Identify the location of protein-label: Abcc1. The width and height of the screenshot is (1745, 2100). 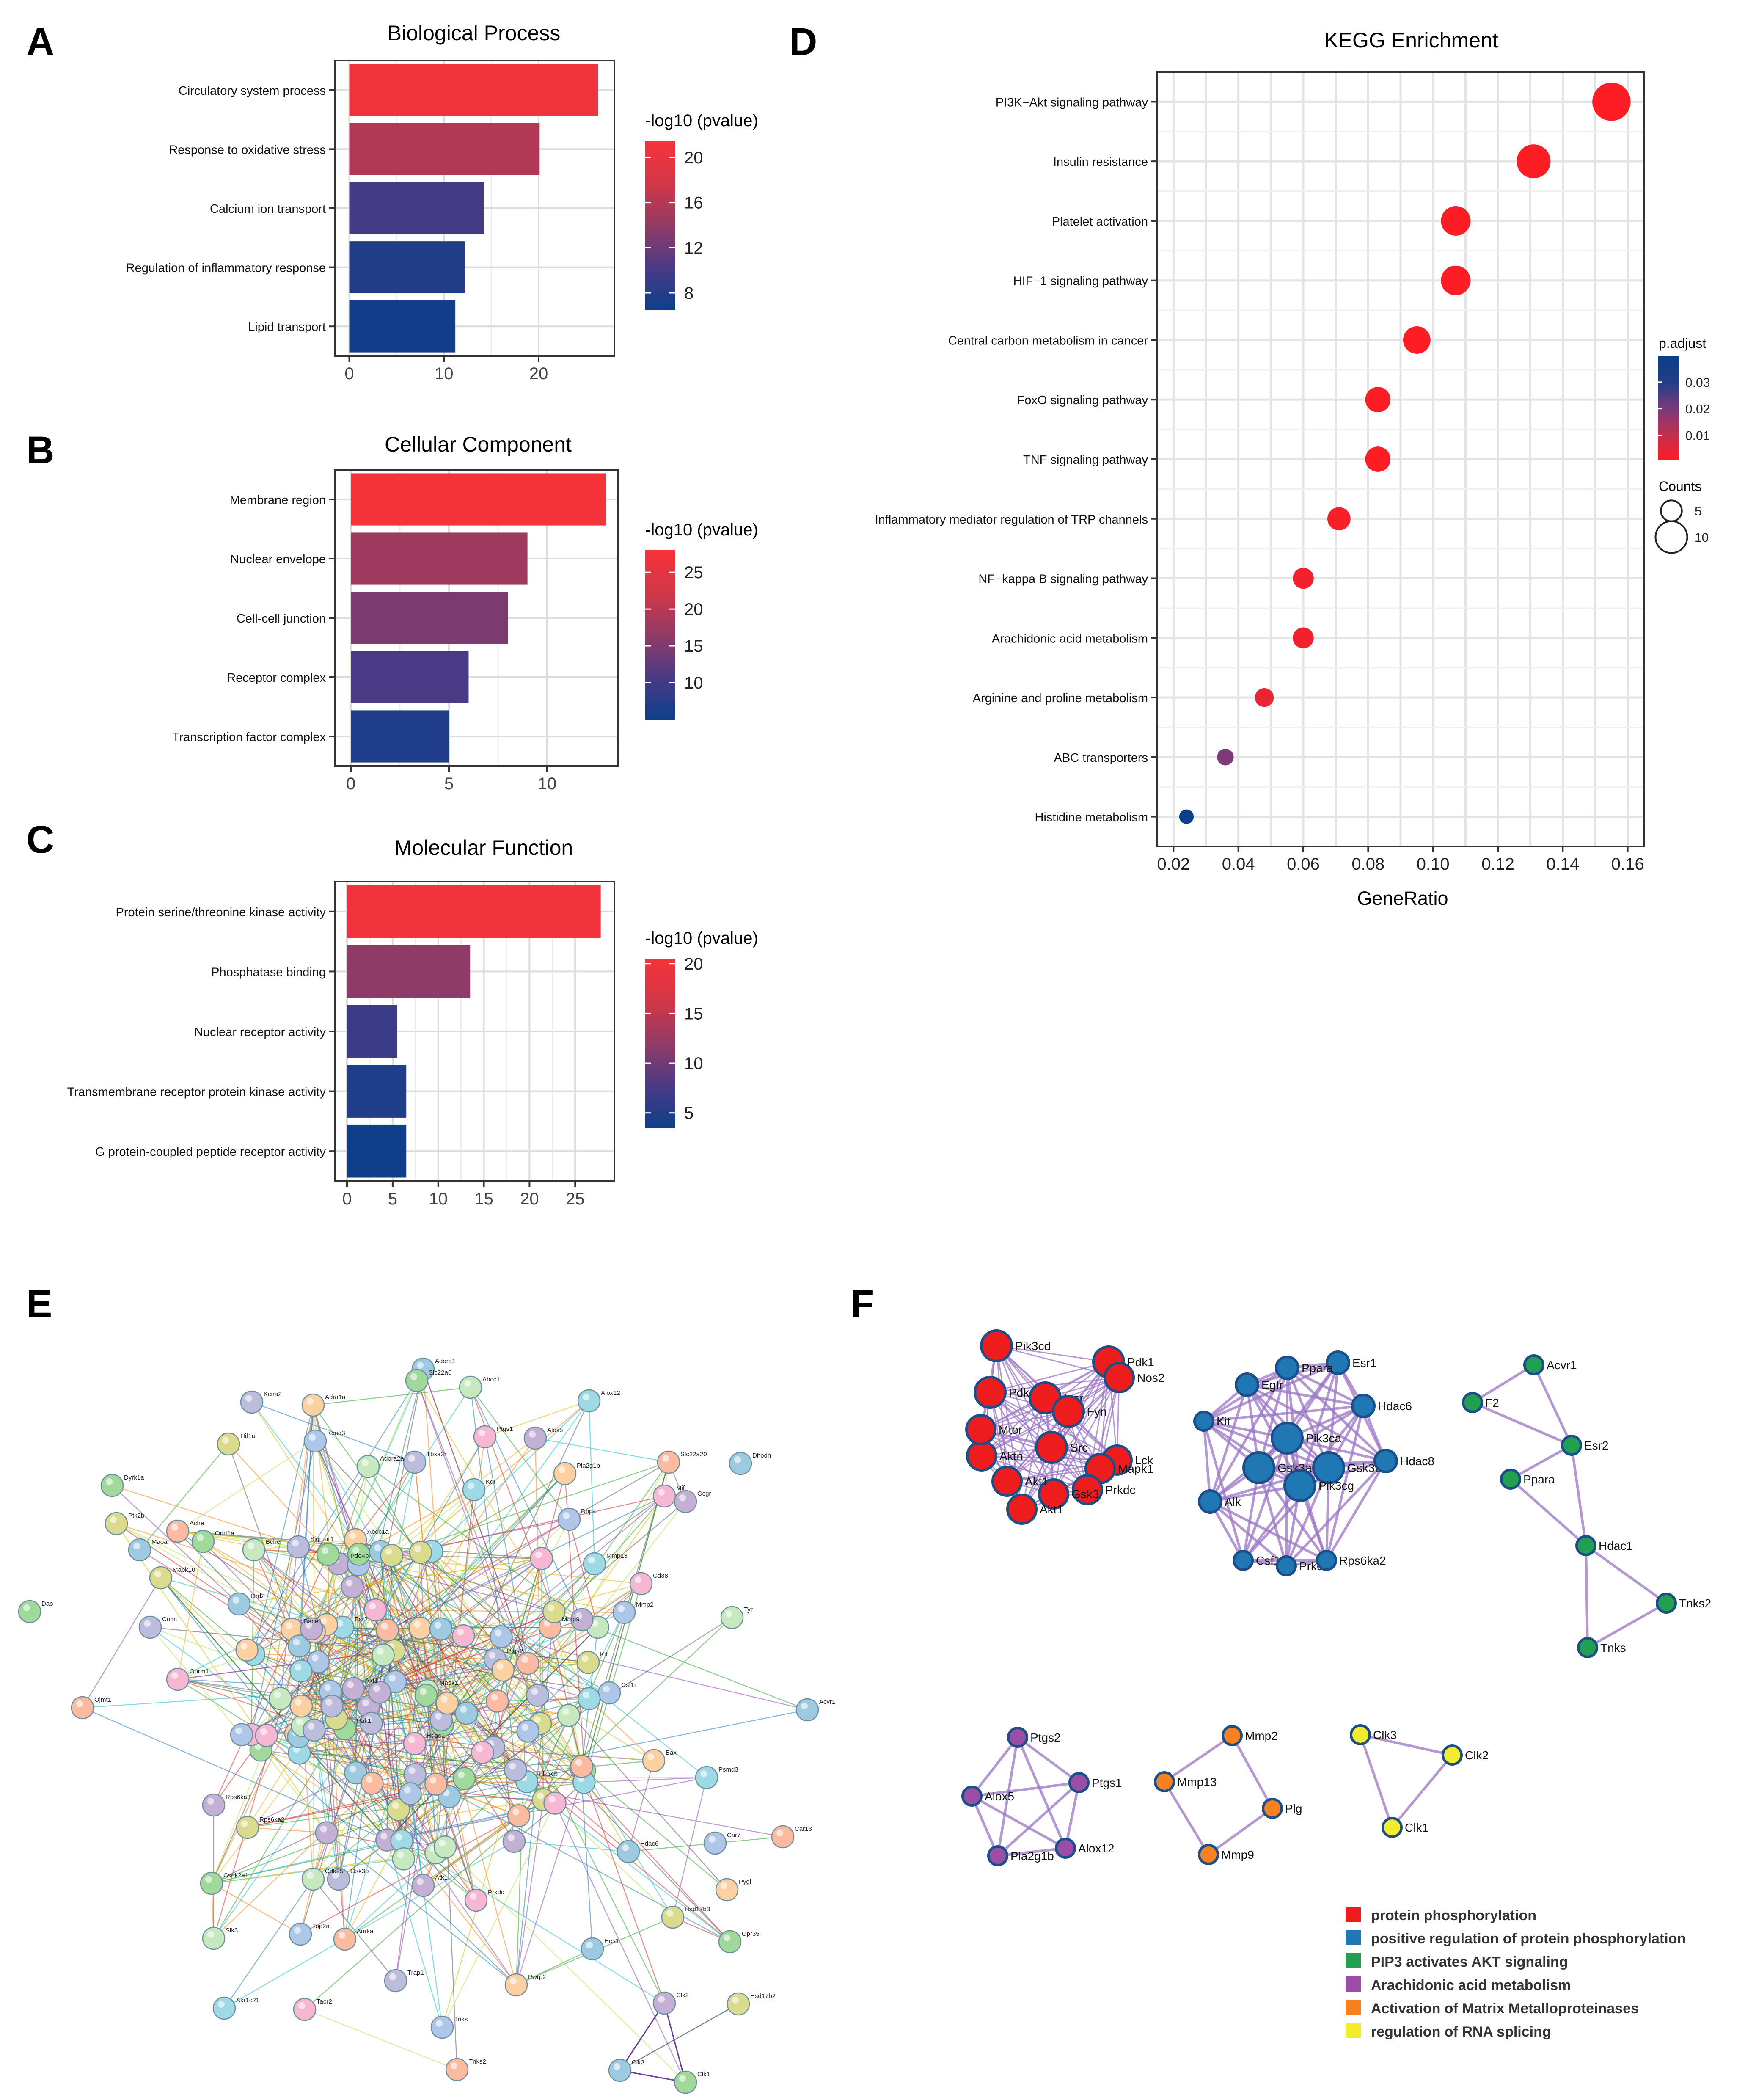
(491, 1379).